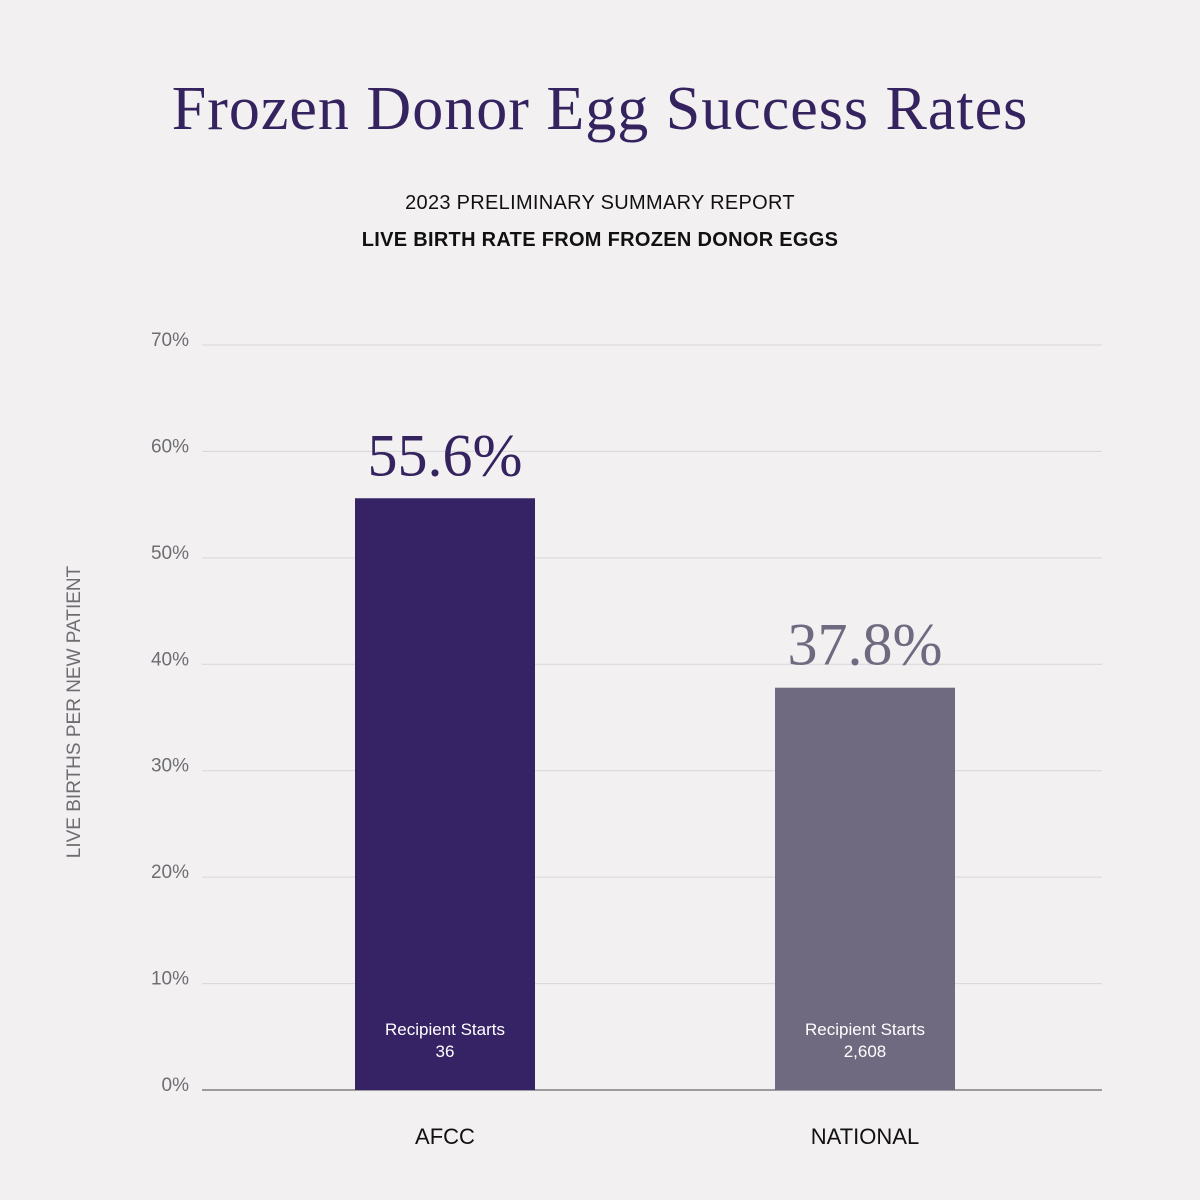  What do you see at coordinates (865, 1136) in the screenshot?
I see `x-tick-label: NATIONAL` at bounding box center [865, 1136].